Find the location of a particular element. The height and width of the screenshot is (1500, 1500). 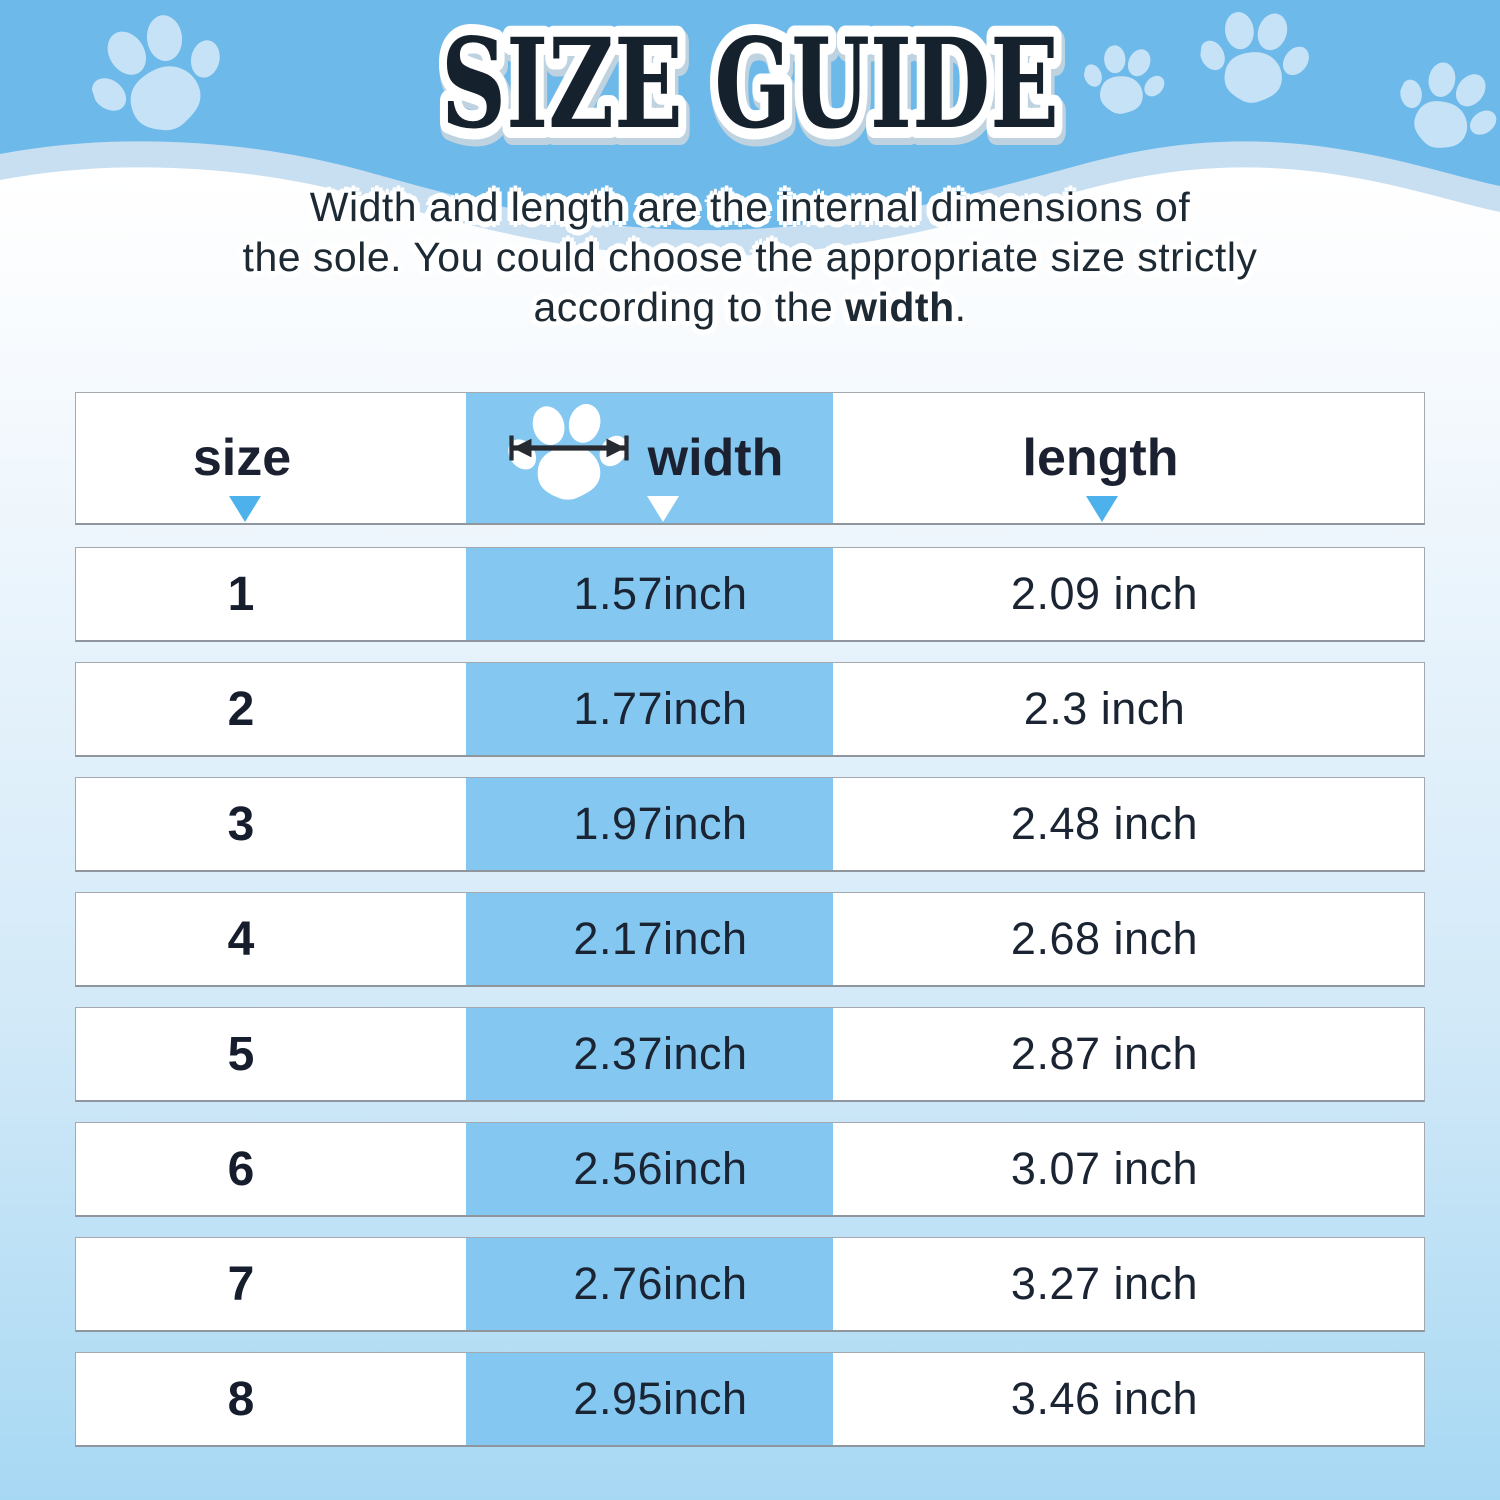

size-cell: 1 is located at coordinates (271, 594).